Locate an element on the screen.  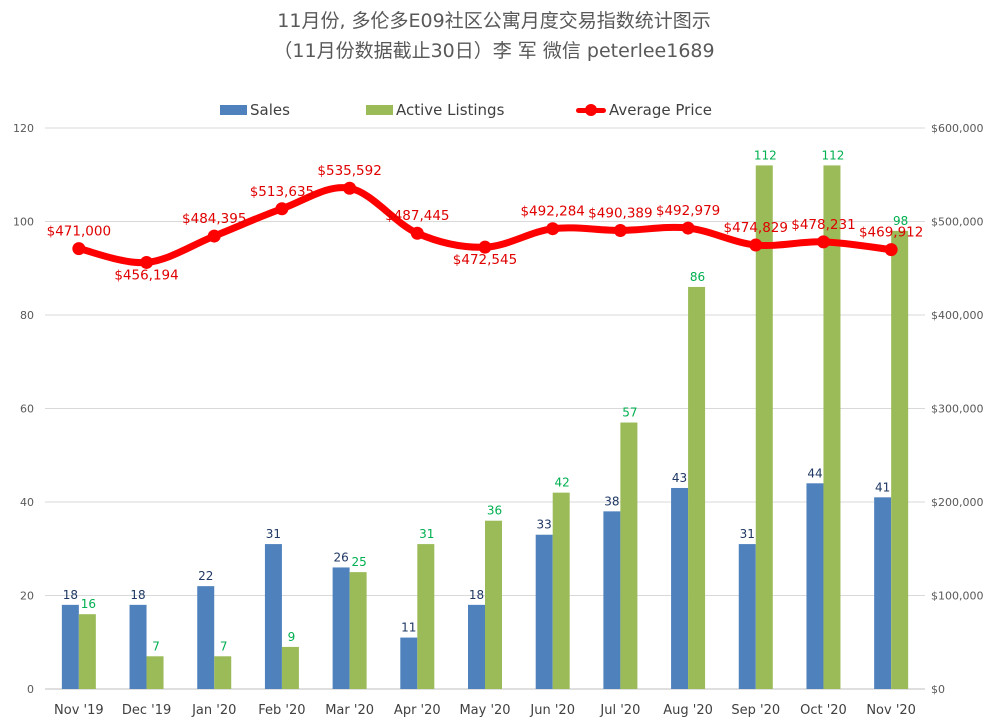
x-tick-label: Oct '20 is located at coordinates (823, 710).